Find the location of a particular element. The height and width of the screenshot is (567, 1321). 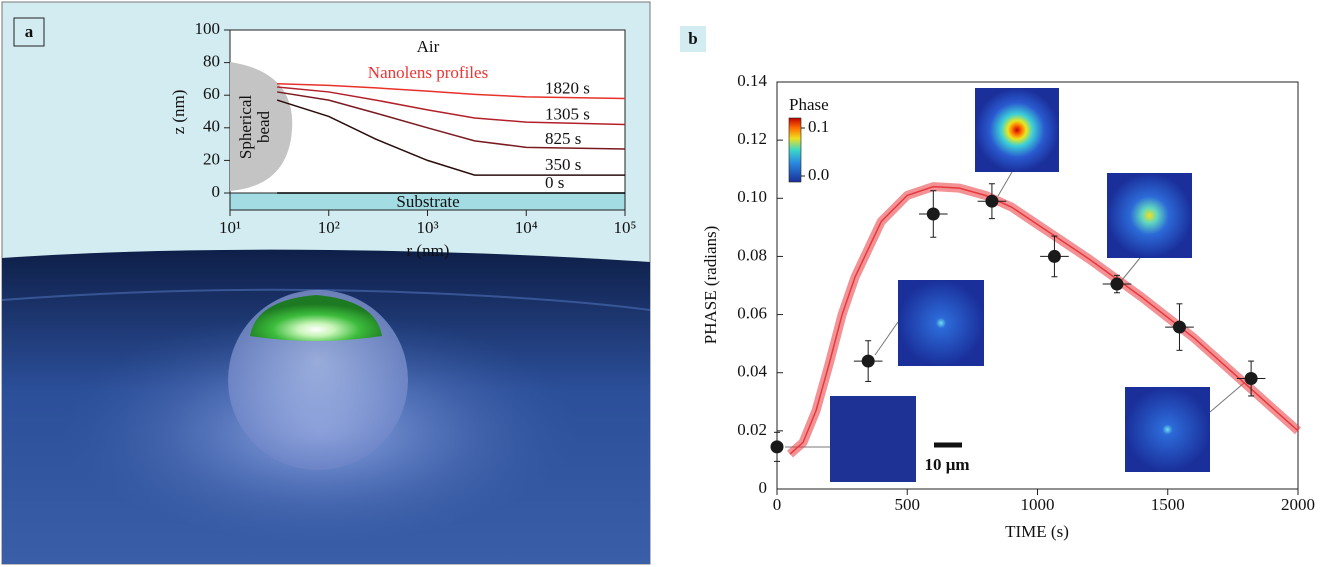

panel-label: b is located at coordinates (692, 38).